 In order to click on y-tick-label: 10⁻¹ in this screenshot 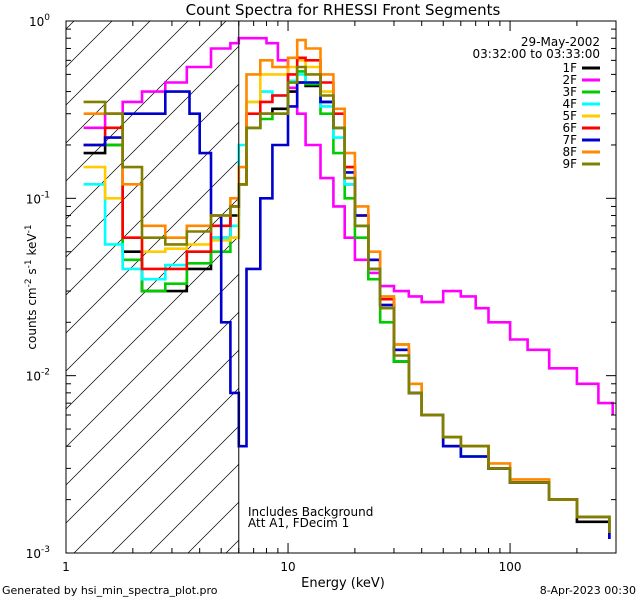, I will do `click(38, 198)`.